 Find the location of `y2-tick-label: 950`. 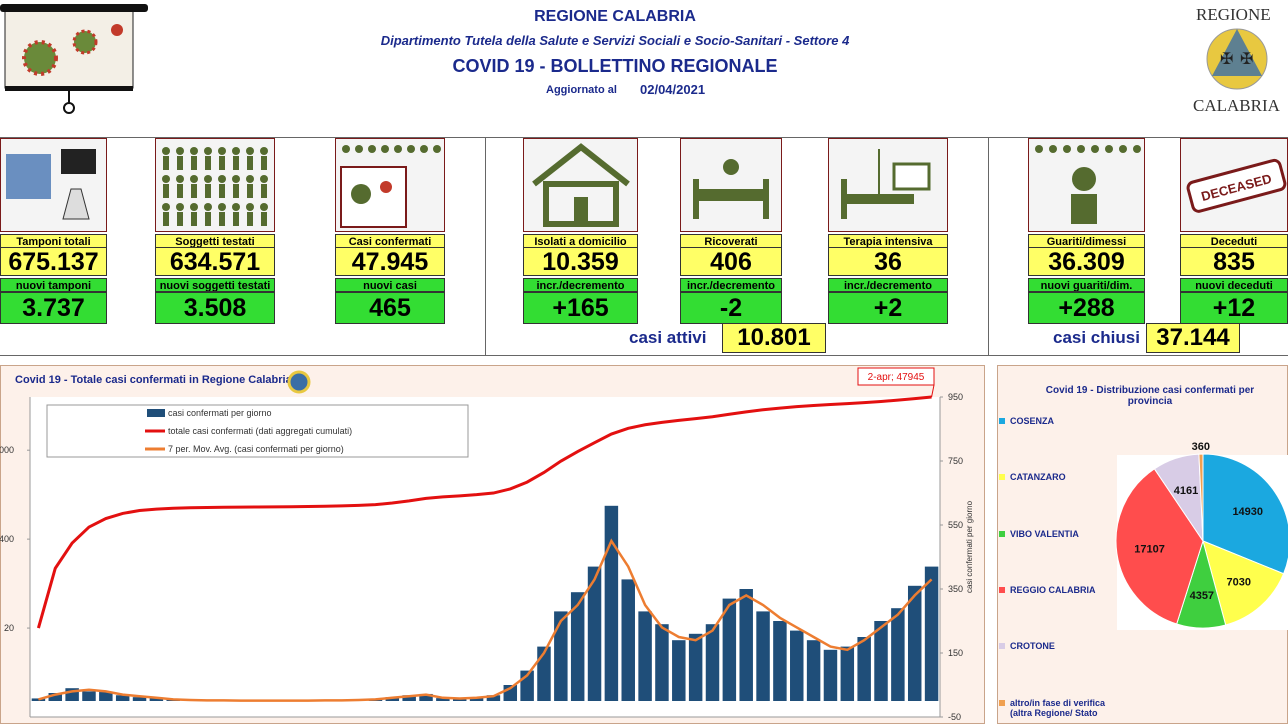

y2-tick-label: 950 is located at coordinates (955, 397).